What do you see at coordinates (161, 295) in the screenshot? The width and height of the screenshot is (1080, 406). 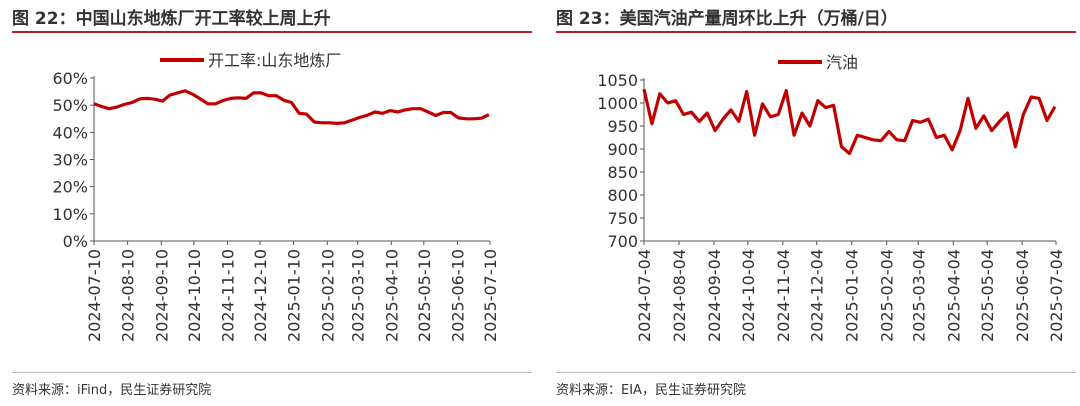 I see `x-tick-label: 2024-09-10` at bounding box center [161, 295].